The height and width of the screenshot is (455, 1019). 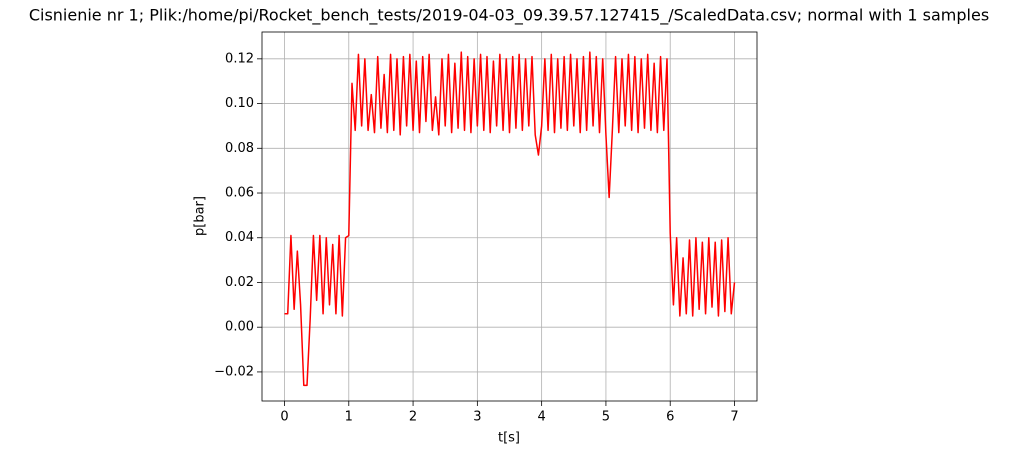 What do you see at coordinates (284, 417) in the screenshot?
I see `x-tick-label: 0` at bounding box center [284, 417].